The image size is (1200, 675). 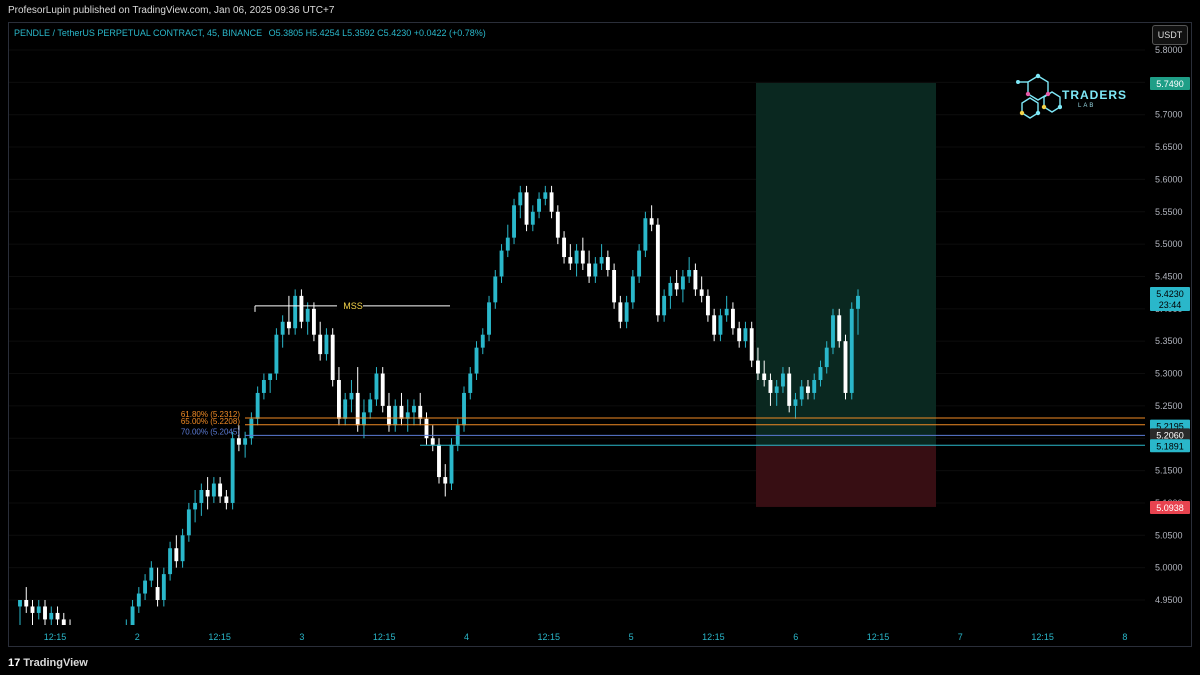 I want to click on target-price-tag-bg, so click(x=1170, y=83).